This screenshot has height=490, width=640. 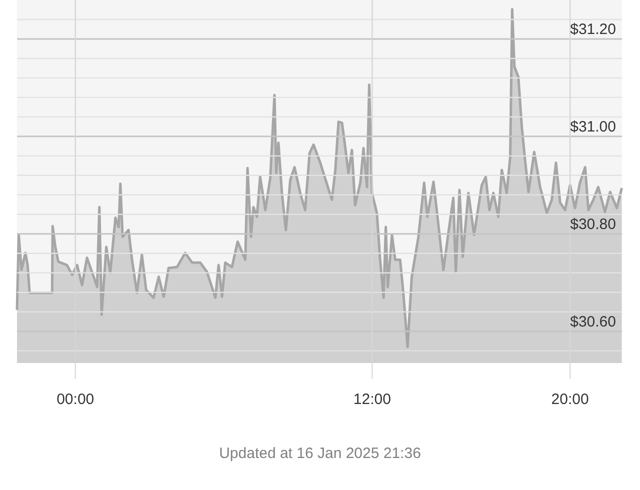 I want to click on y-tick-label: $31.00, so click(x=593, y=127).